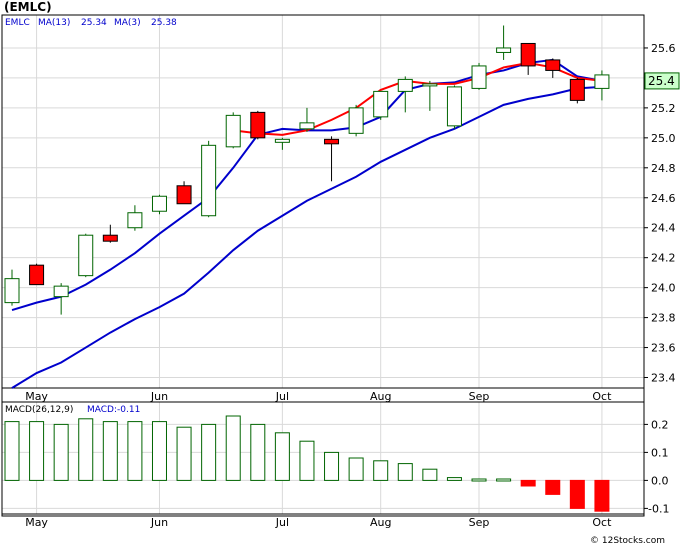  Describe the element at coordinates (660, 452) in the screenshot. I see `macd-ytick-label: 0.1` at that location.